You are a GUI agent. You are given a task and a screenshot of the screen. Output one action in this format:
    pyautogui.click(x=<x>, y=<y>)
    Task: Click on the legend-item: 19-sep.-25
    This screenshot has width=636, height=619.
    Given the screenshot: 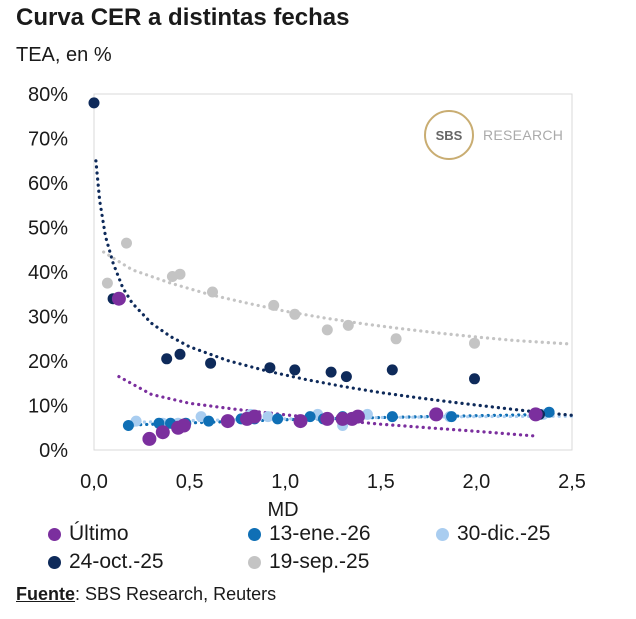 What is the action you would take?
    pyautogui.click(x=308, y=562)
    